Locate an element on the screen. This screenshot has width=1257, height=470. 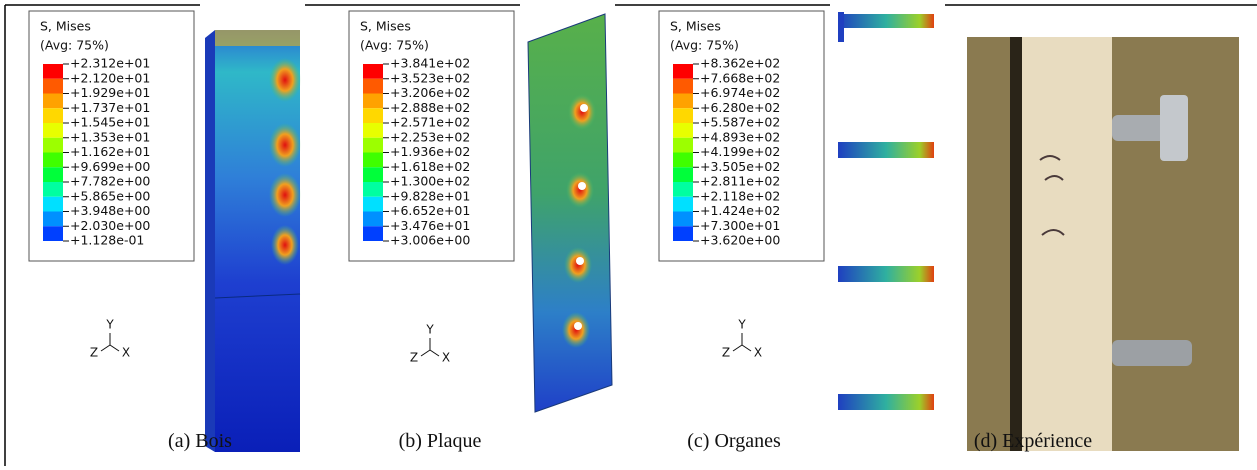
legend-value: +2.571e+02 is located at coordinates (430, 122).